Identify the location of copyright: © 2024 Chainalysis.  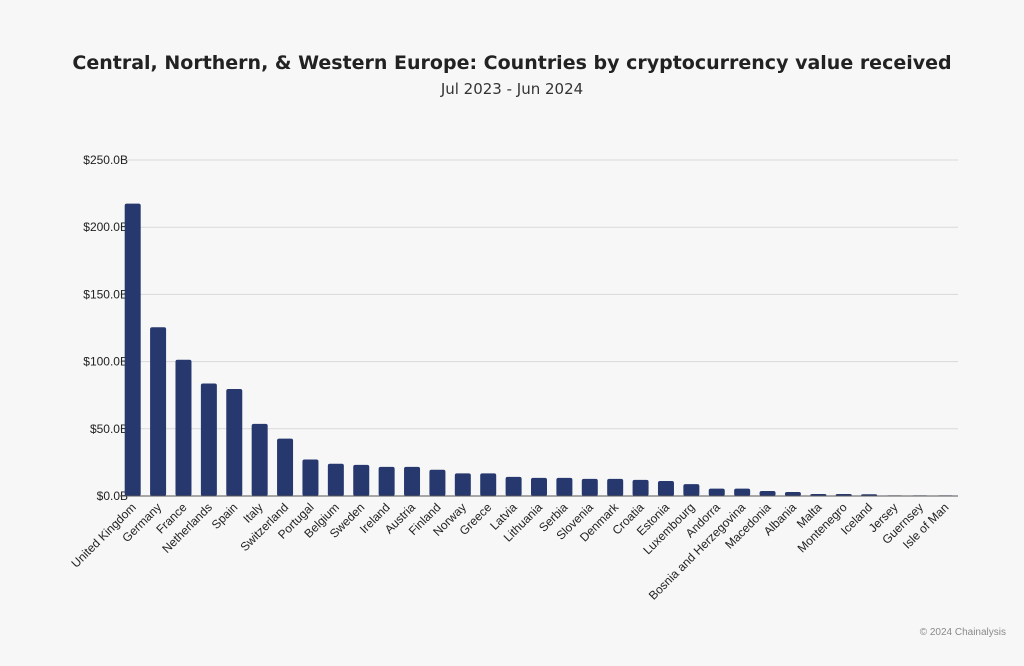
(962, 632).